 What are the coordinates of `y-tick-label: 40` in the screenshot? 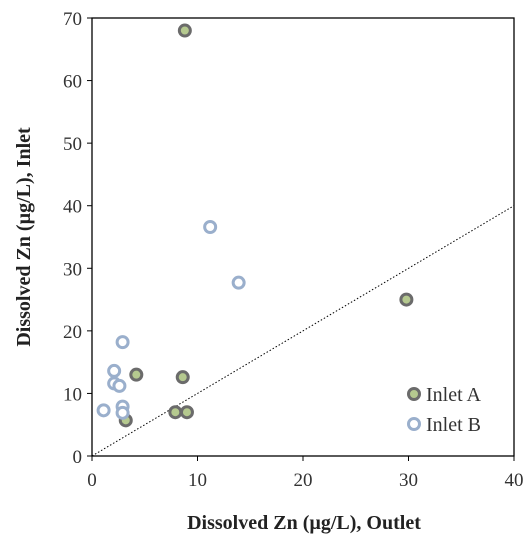 It's located at (72, 207).